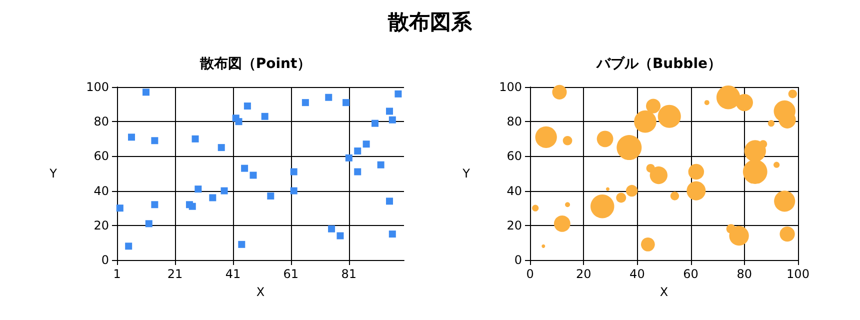 This screenshot has height=320, width=860. Describe the element at coordinates (744, 274) in the screenshot. I see `x-tick-label: 80` at that location.